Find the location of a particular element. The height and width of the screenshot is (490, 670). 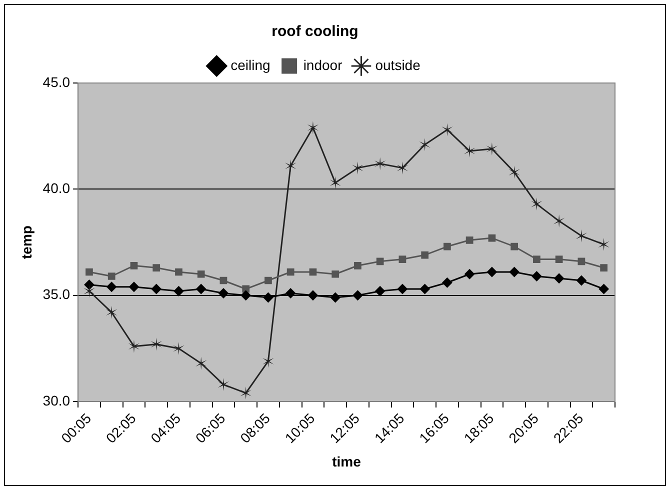

chart-title: roof cooling is located at coordinates (315, 31).